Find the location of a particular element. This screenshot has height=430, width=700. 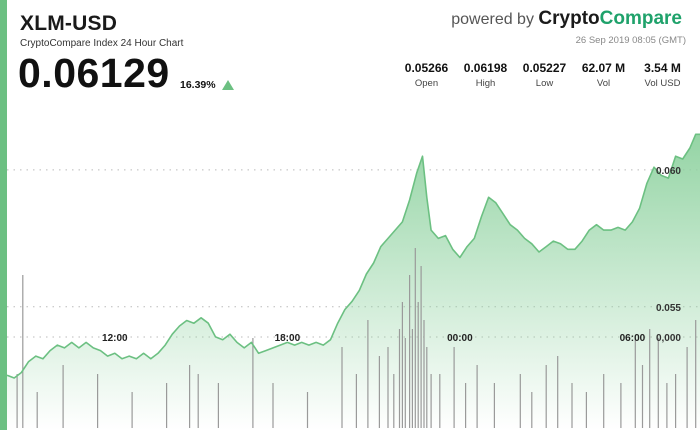

stat-vol: 62.07 M Vol is located at coordinates (603, 75).